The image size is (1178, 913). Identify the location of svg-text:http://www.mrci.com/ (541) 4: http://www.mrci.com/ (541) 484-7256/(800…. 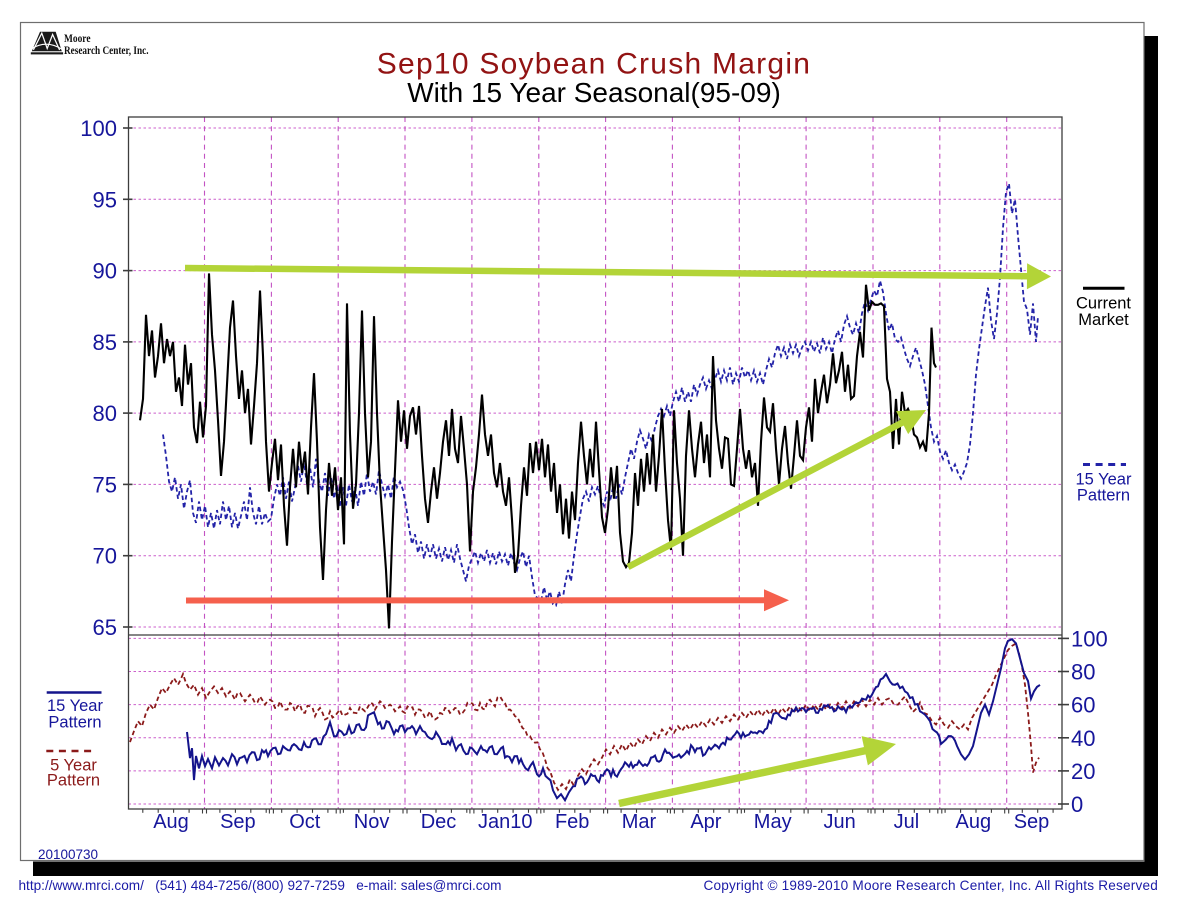
(260, 885).